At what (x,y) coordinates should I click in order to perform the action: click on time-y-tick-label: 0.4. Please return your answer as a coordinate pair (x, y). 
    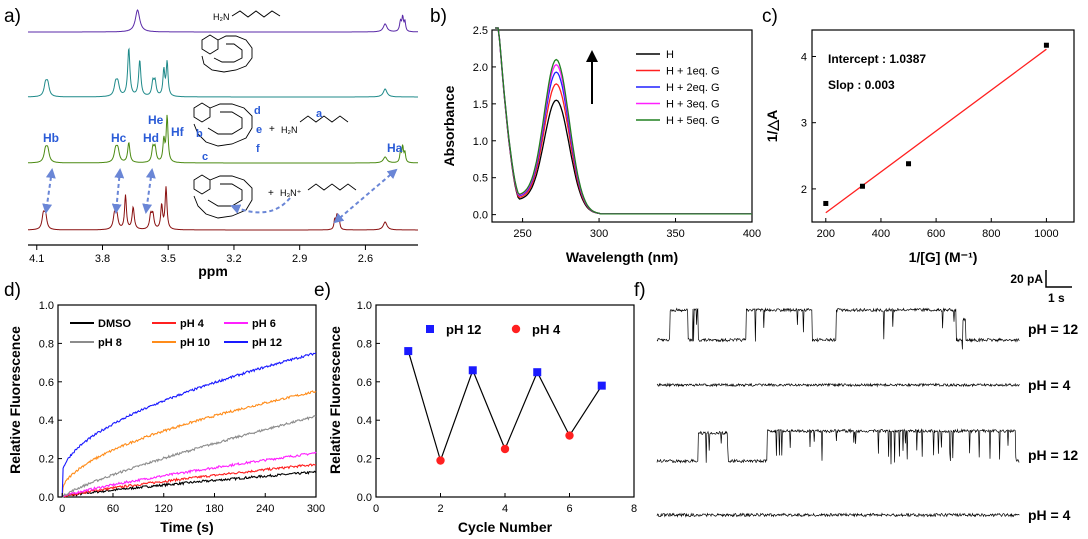
    Looking at the image, I should click on (46, 421).